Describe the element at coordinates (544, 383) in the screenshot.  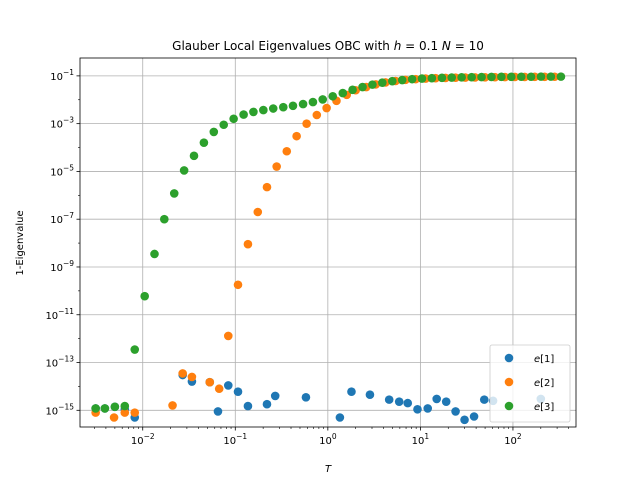
I see `legend-label: e[2]` at that location.